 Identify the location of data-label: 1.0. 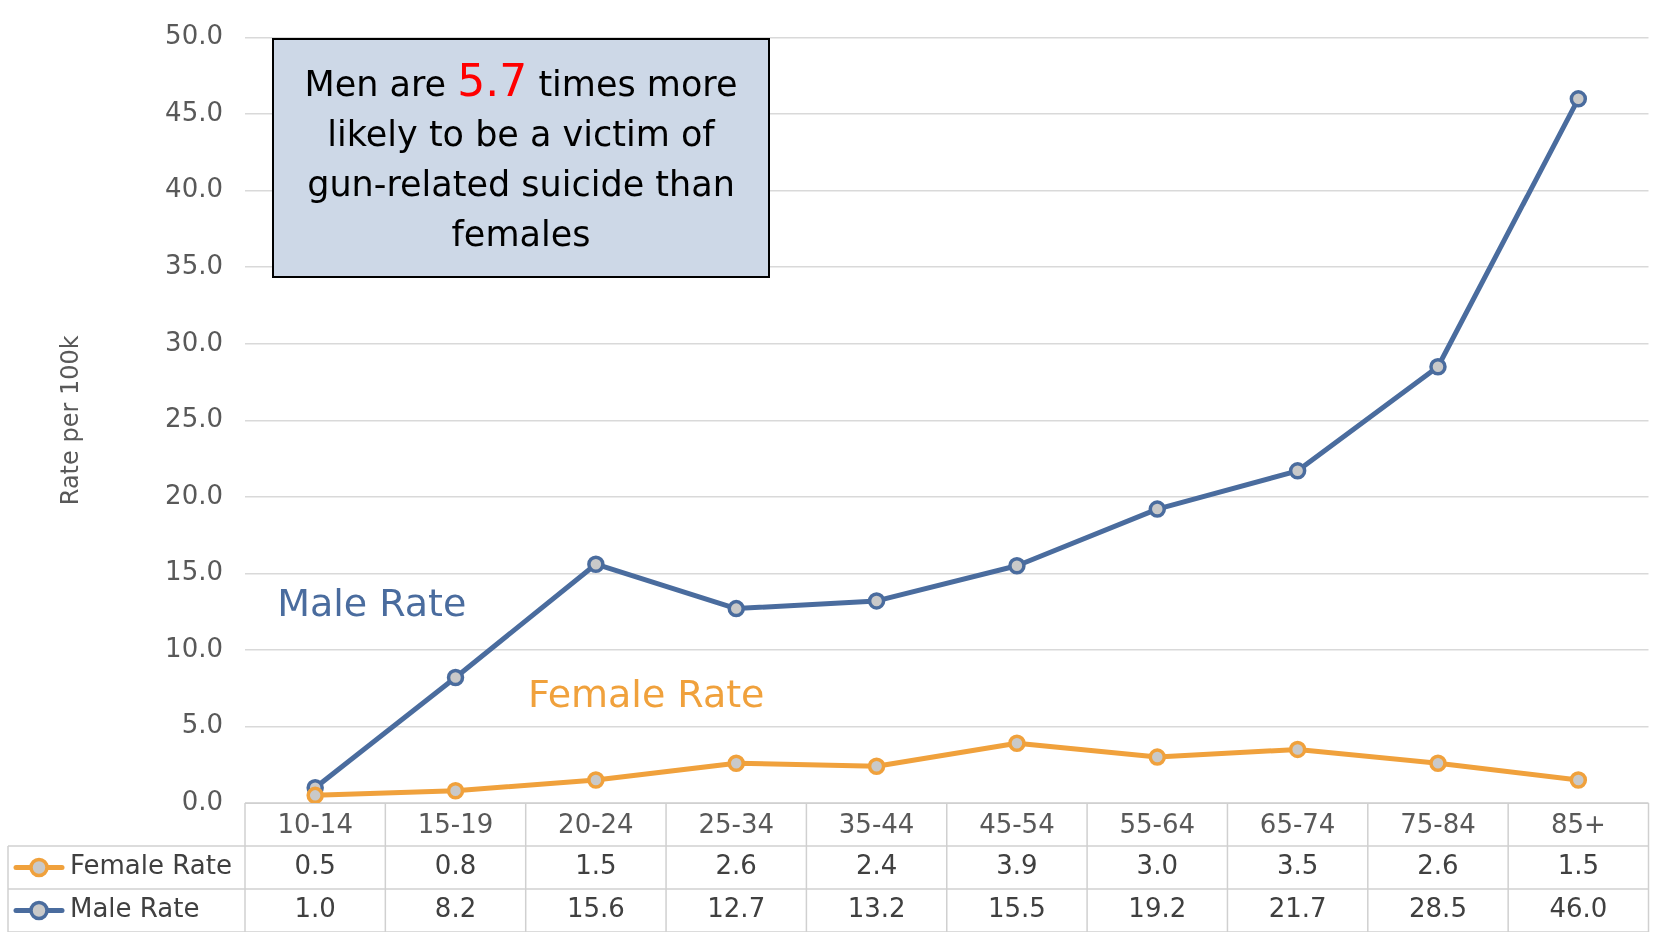
(315, 908).